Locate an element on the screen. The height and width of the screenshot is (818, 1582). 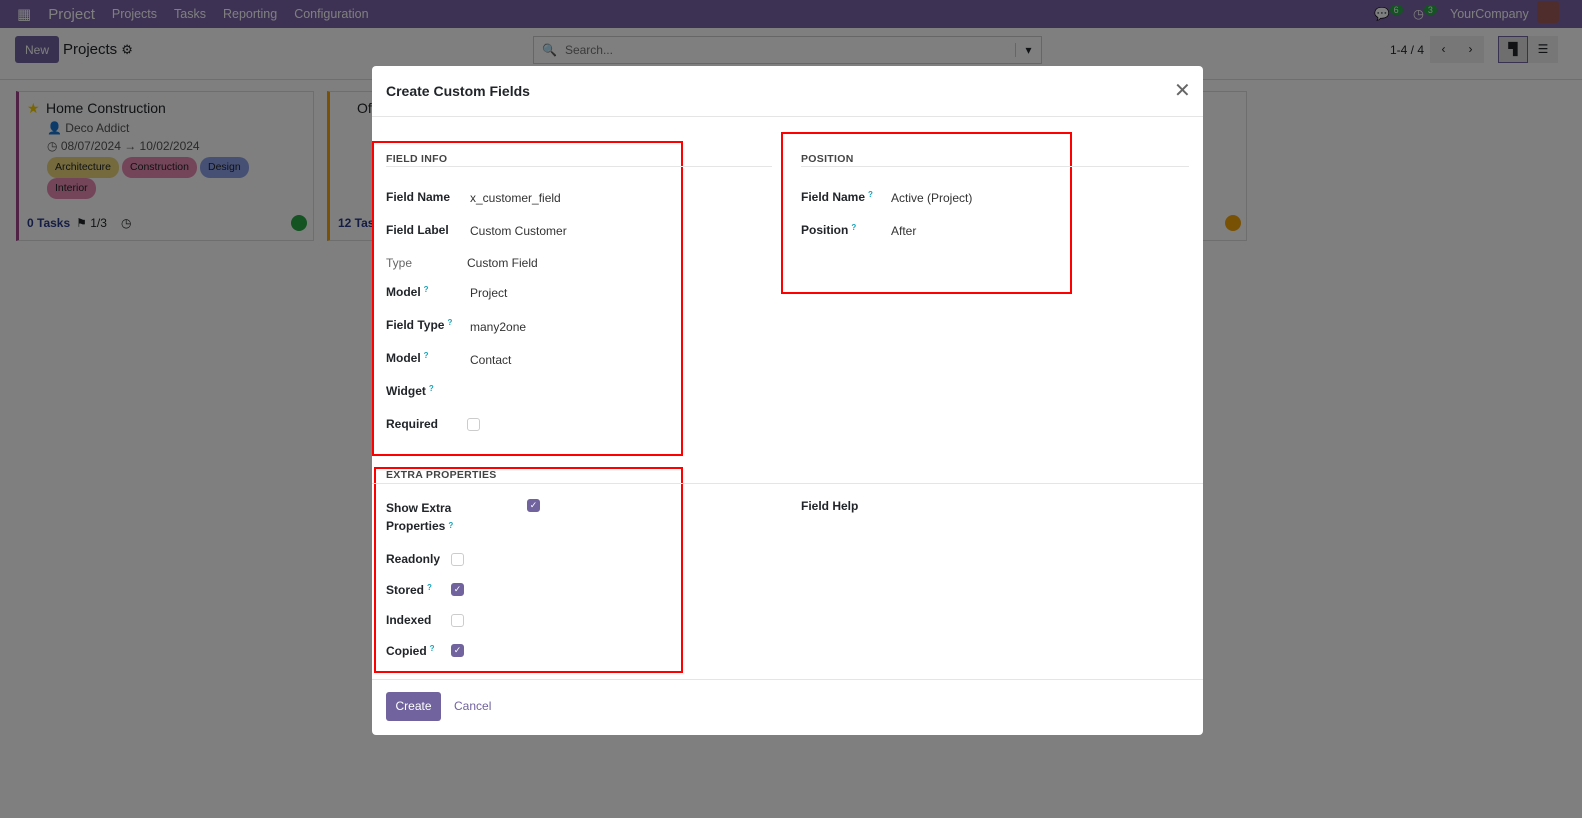
stored-checkbox: ✓ is located at coordinates (457, 589).